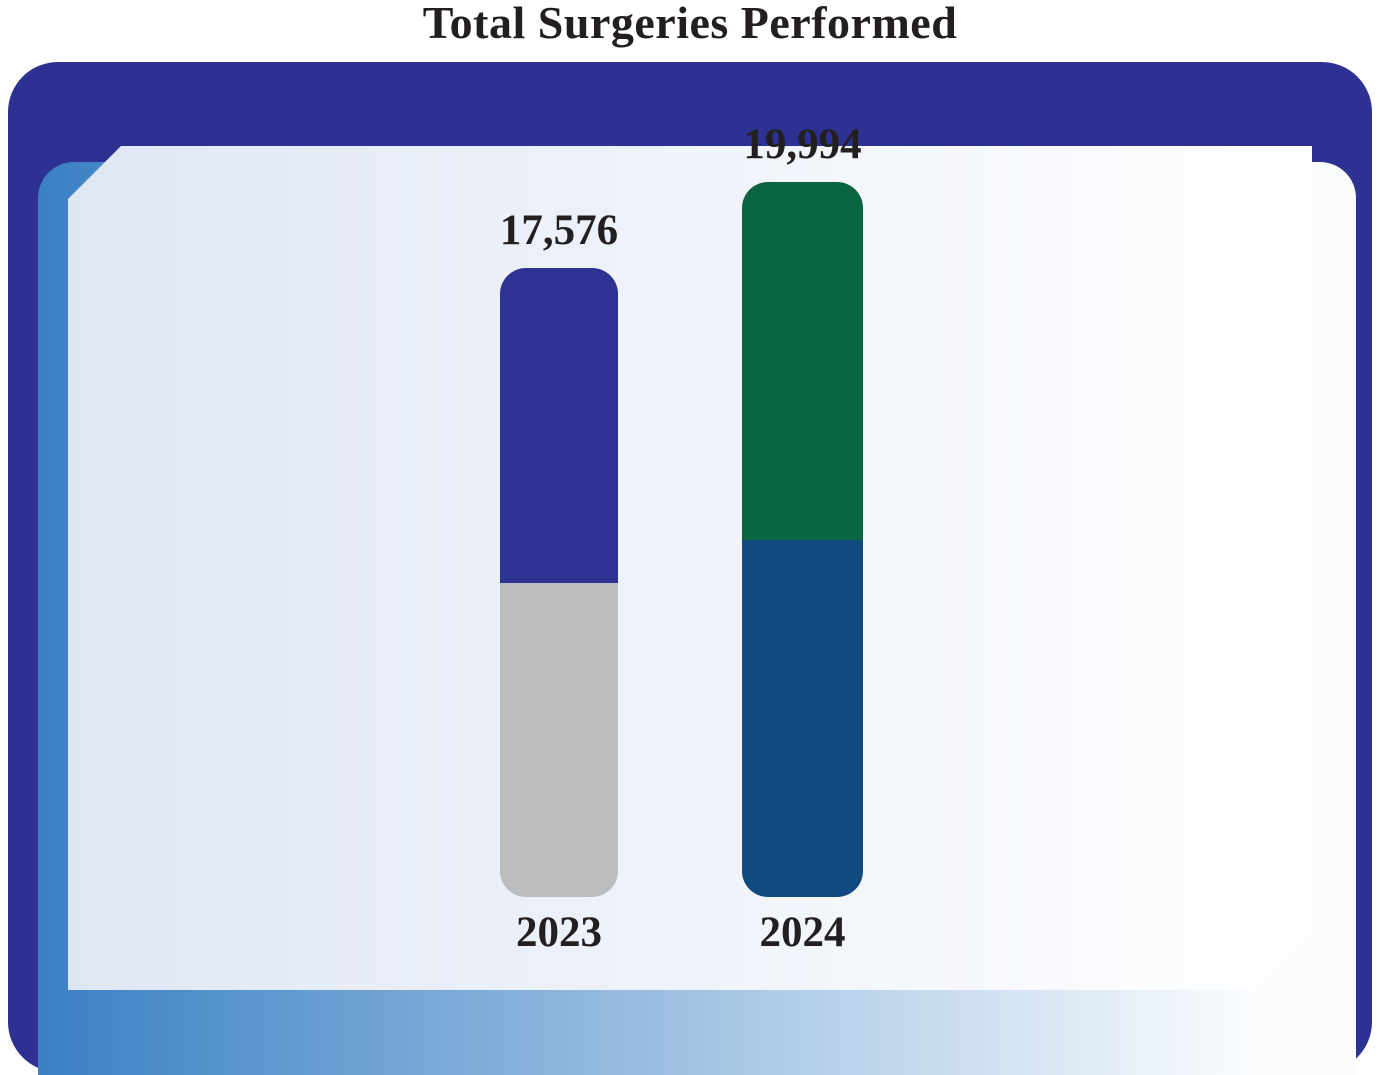 This screenshot has height=1075, width=1380. I want to click on bar-2023-upper-segment, so click(559, 425).